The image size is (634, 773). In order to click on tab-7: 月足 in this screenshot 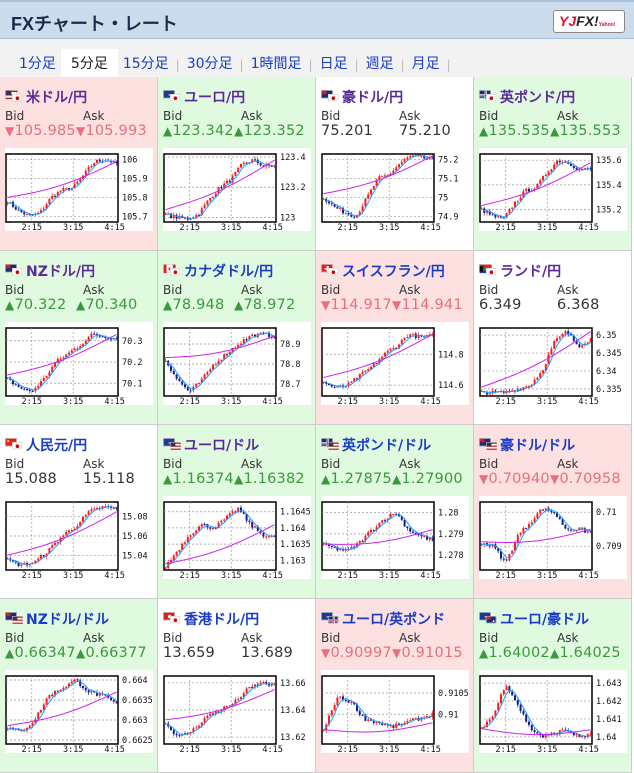, I will do `click(425, 64)`.